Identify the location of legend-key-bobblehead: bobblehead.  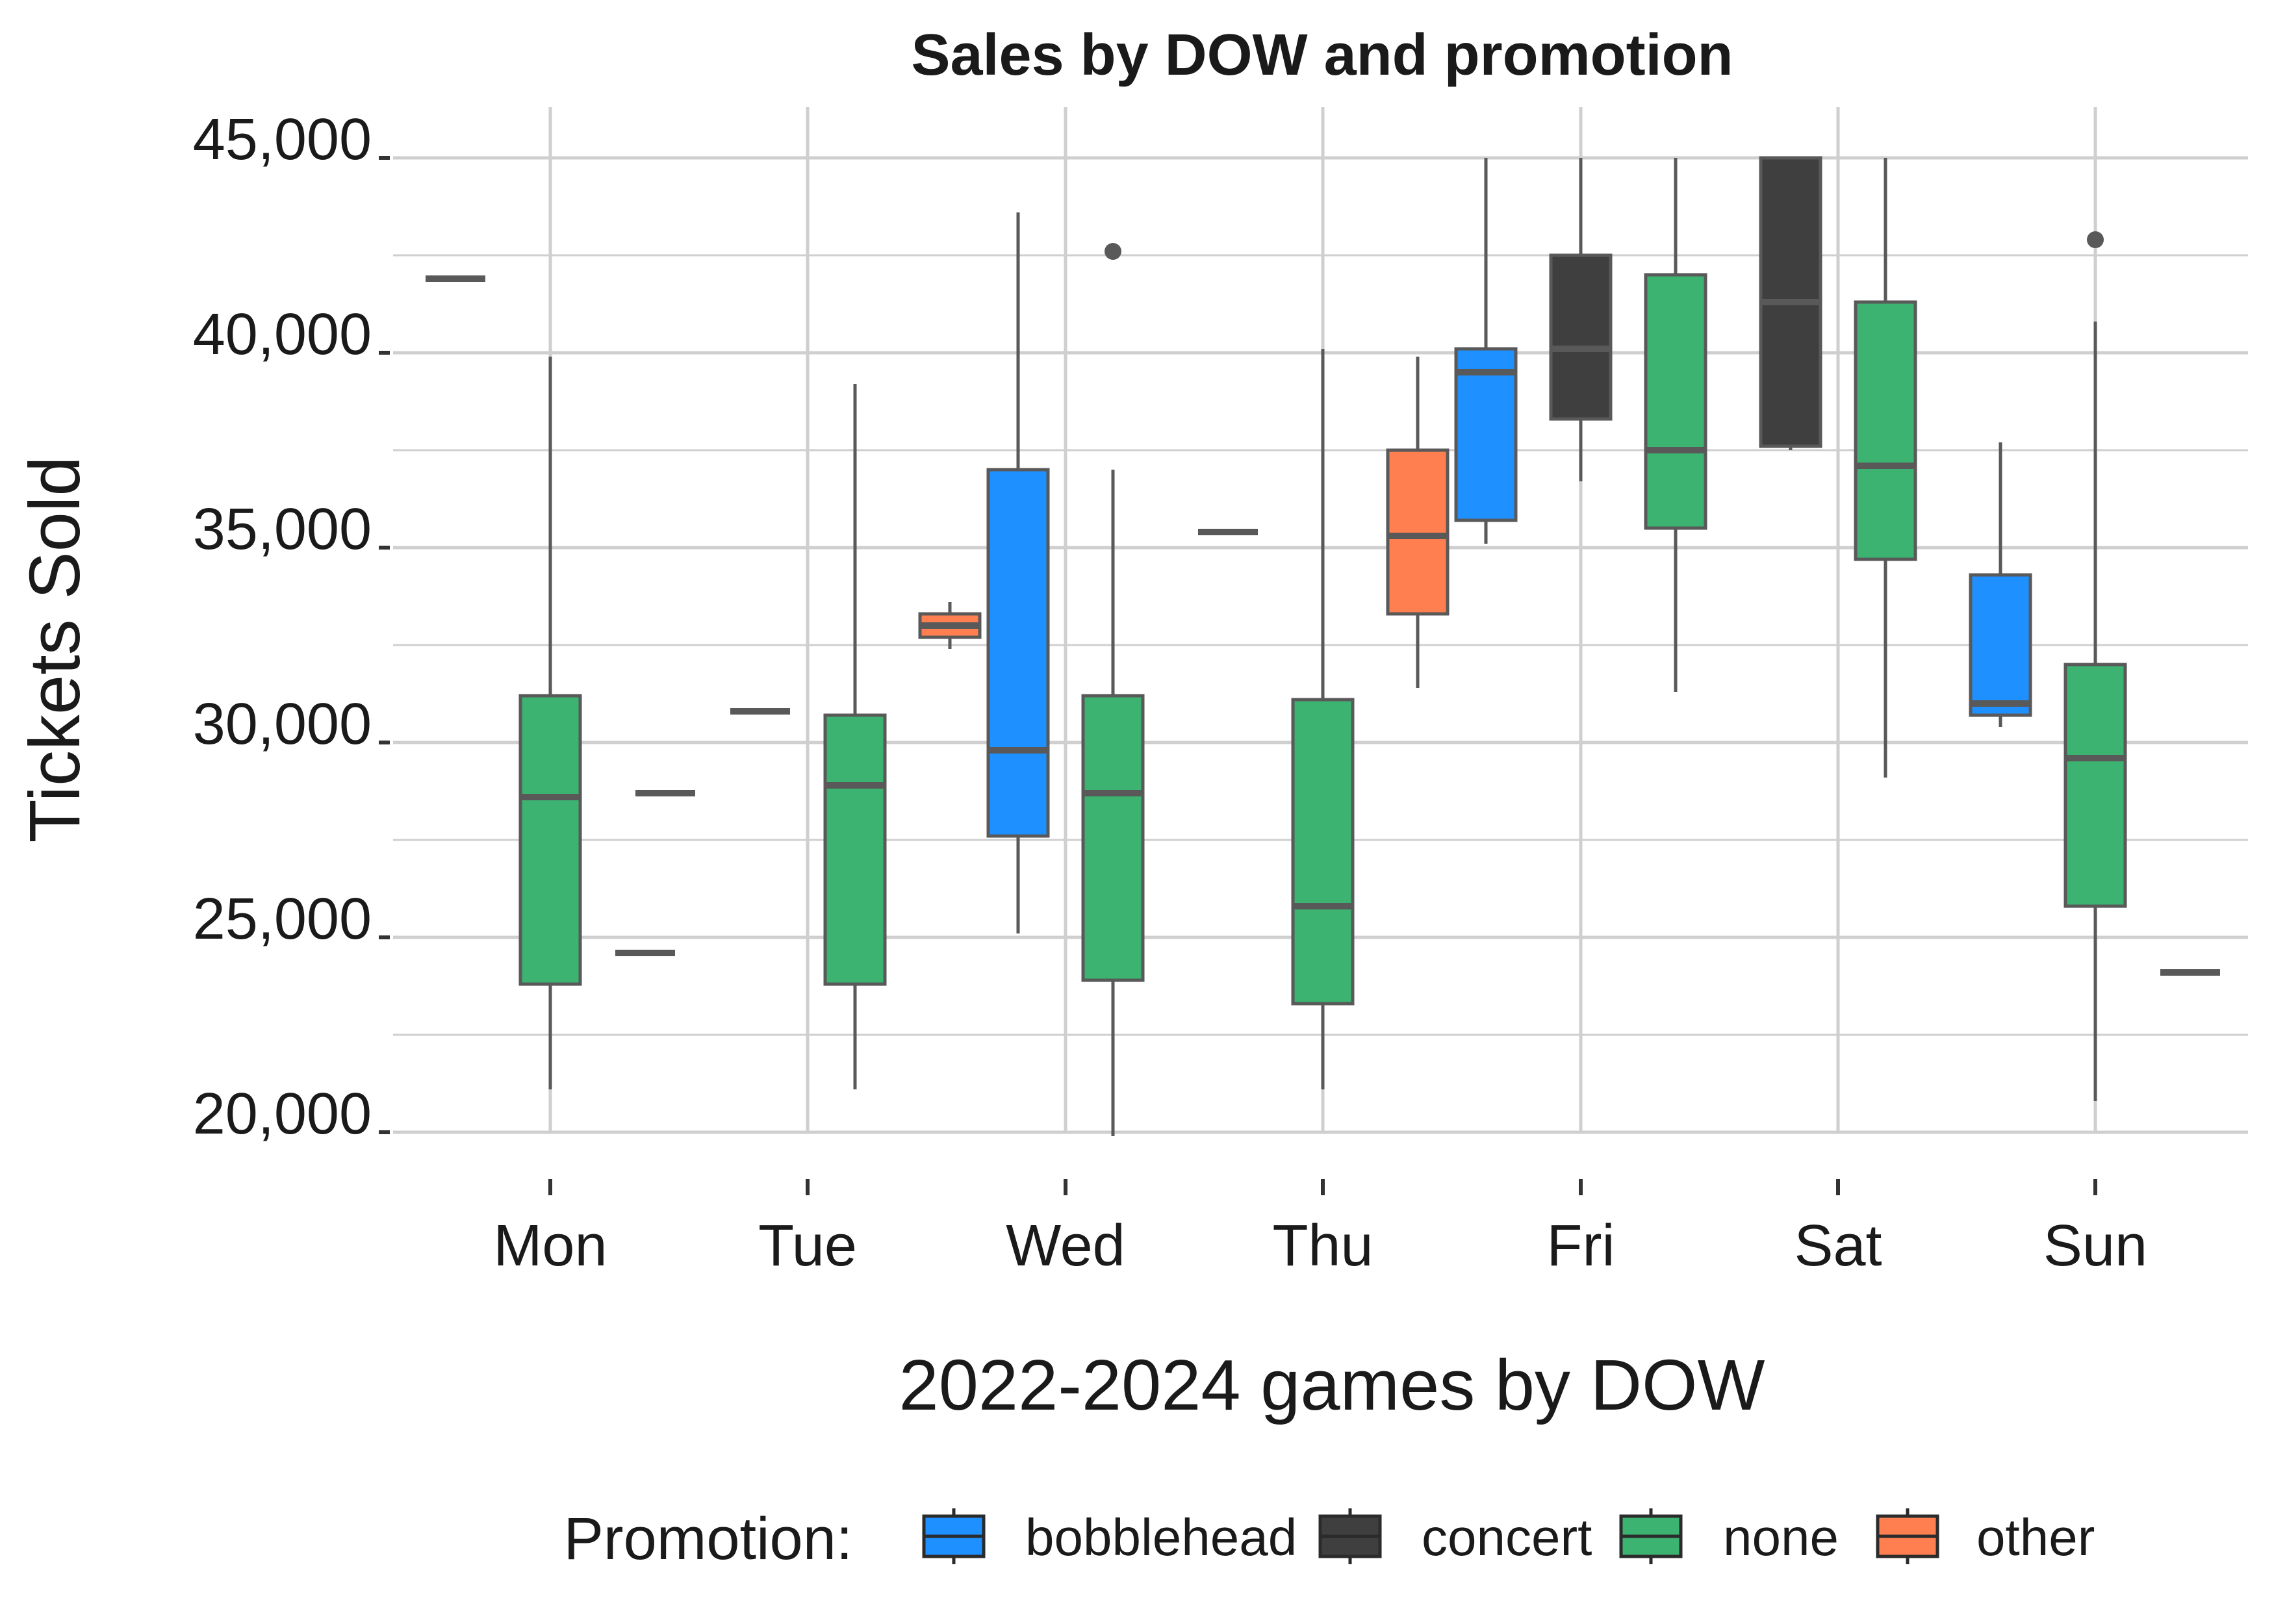
(1109, 1537).